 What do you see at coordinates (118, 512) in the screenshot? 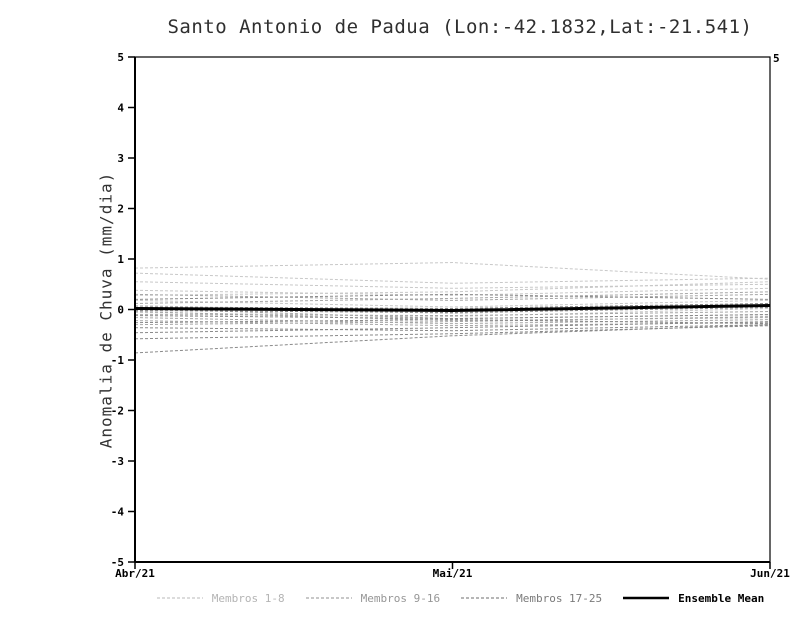
I see `y-tick-label: -4` at bounding box center [118, 512].